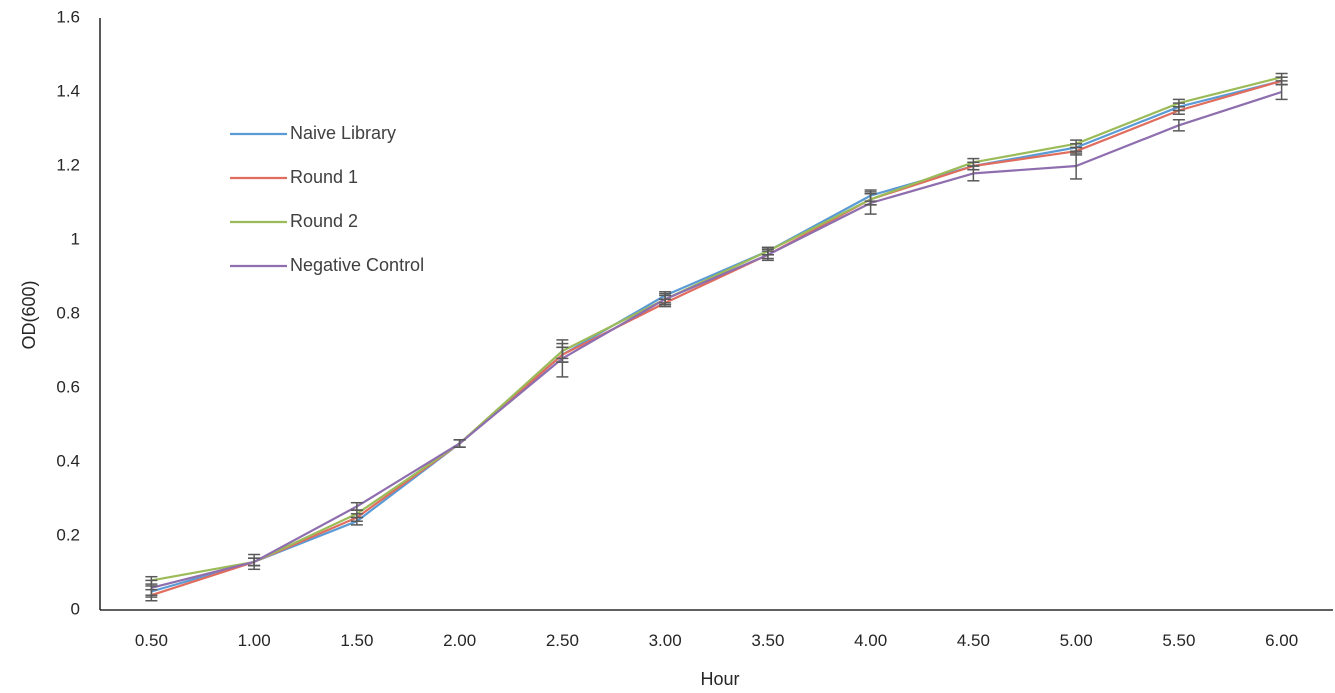  What do you see at coordinates (356, 640) in the screenshot?
I see `x-tick-label: 1.50` at bounding box center [356, 640].